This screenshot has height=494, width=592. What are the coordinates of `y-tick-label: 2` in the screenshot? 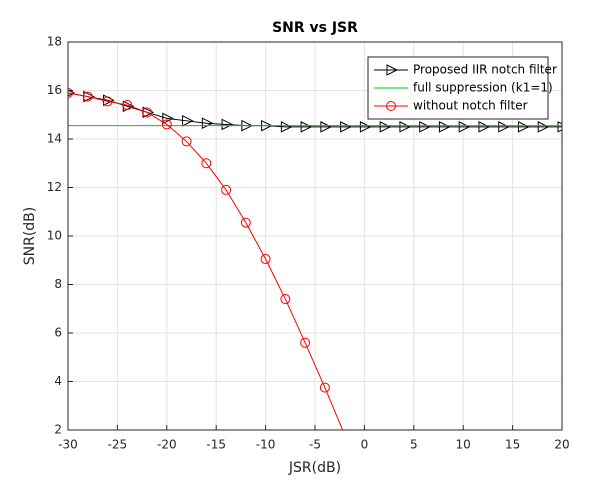 It's located at (58, 430).